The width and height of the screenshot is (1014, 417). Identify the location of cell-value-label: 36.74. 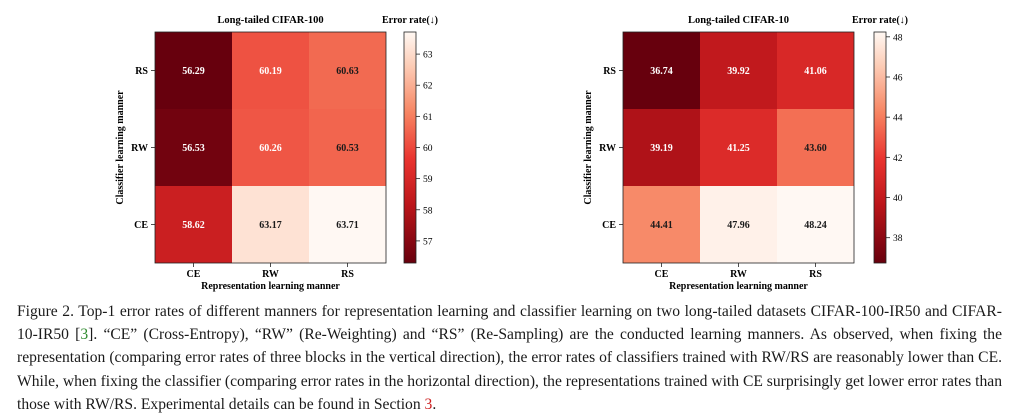
(661, 71).